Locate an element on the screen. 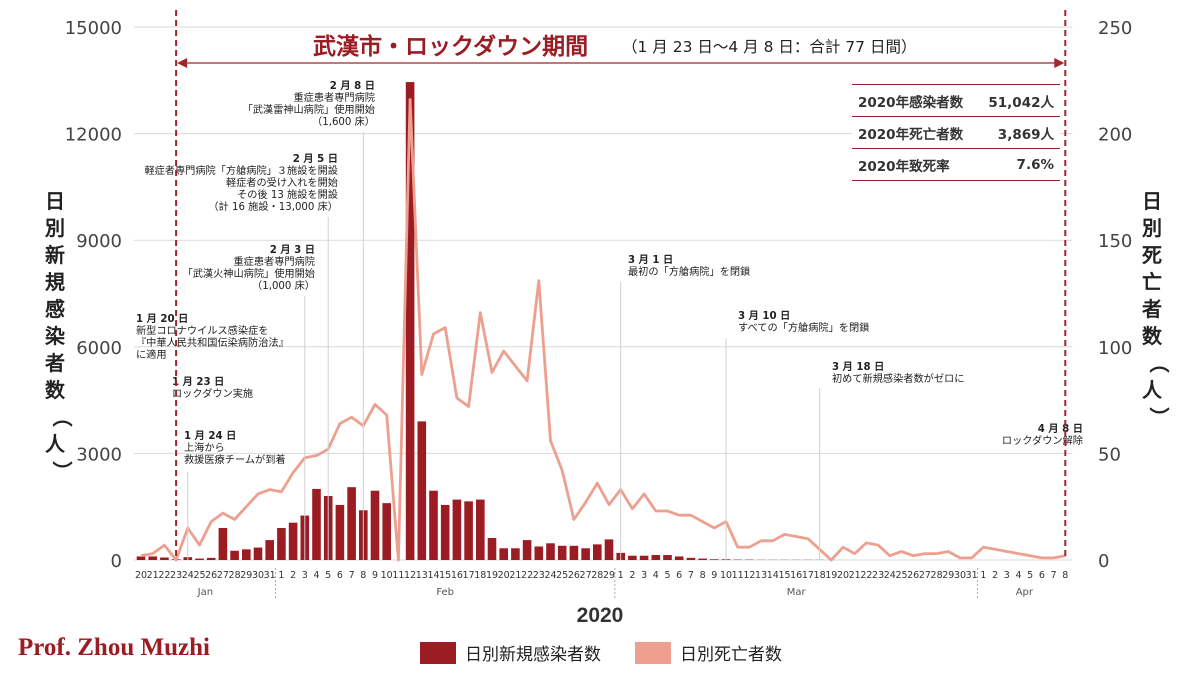 The height and width of the screenshot is (675, 1200). x-tick-label: 9 is located at coordinates (714, 575).